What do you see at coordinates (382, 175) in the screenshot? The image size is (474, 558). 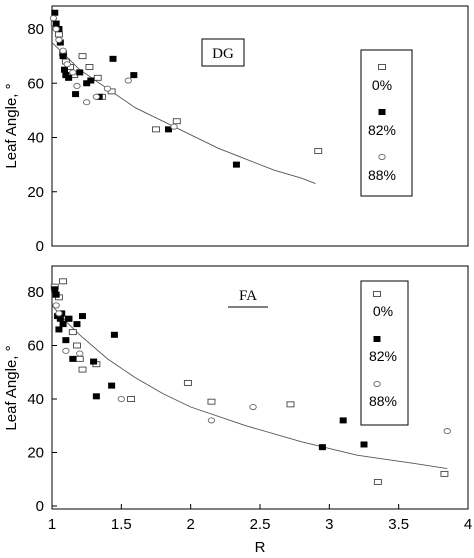 I see `dg-legend-label: 88%` at bounding box center [382, 175].